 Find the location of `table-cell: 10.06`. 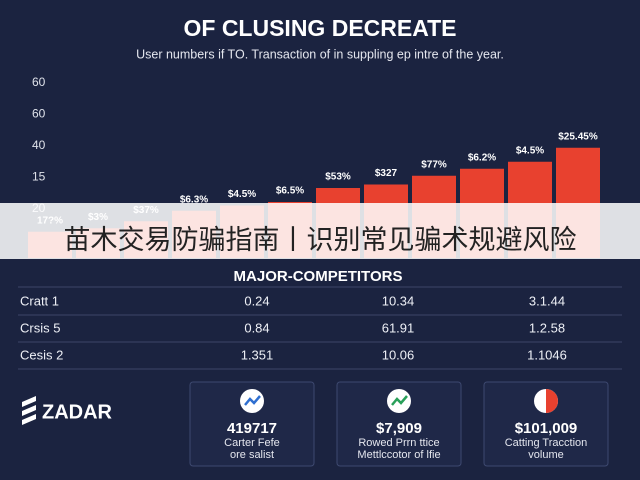

table-cell: 10.06 is located at coordinates (398, 354).